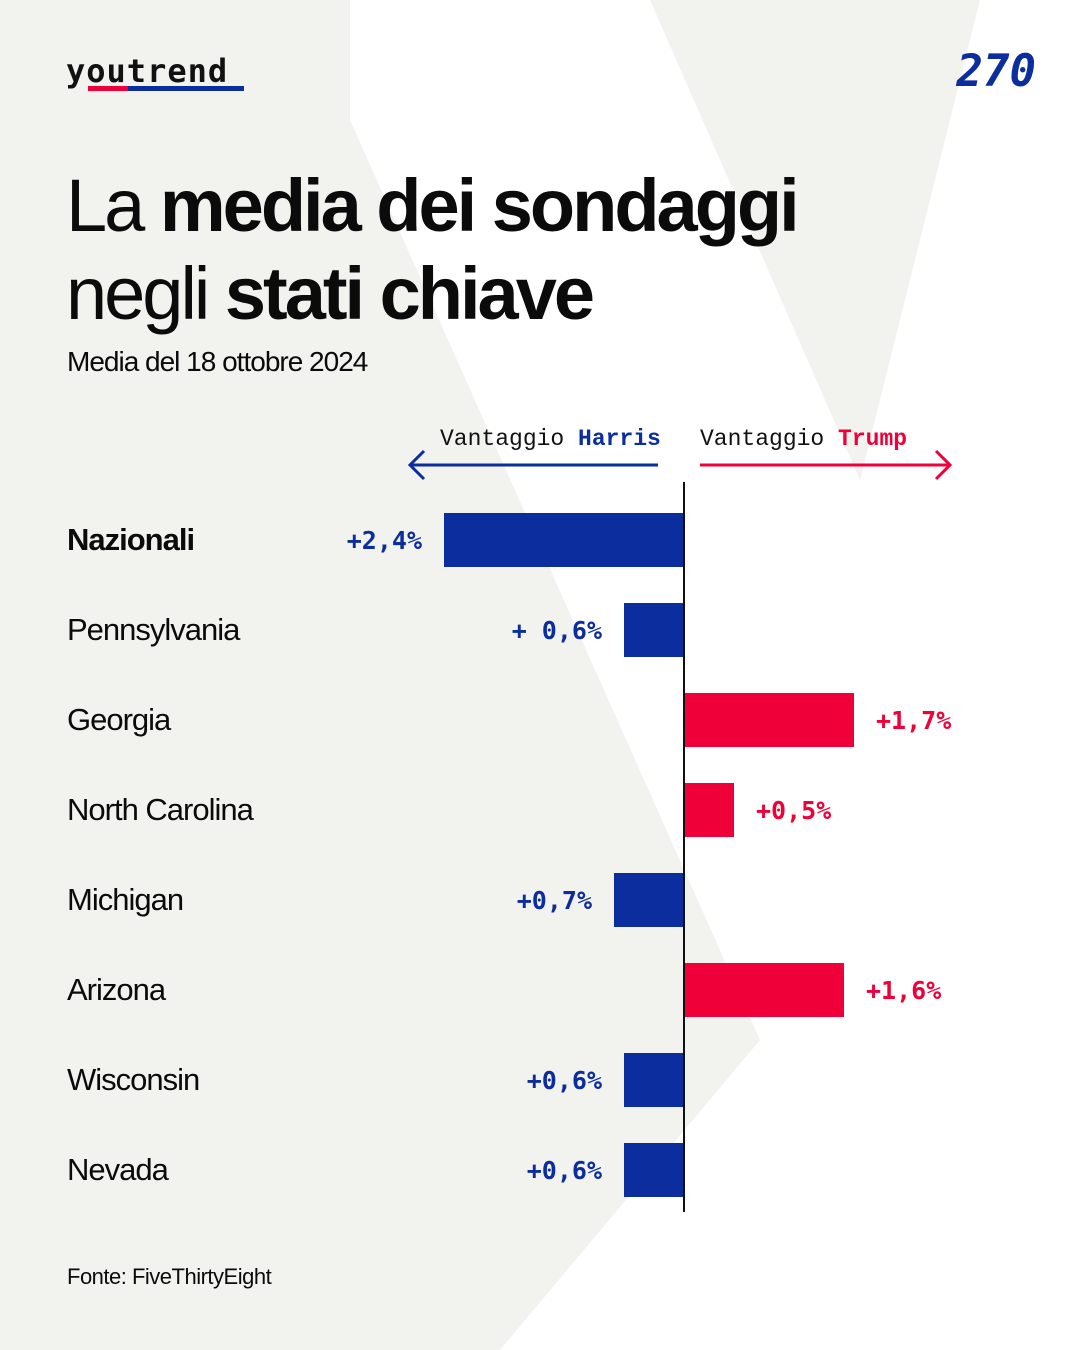 The image size is (1080, 1350). What do you see at coordinates (131, 539) in the screenshot?
I see `category-label-nazionali: Nazionali` at bounding box center [131, 539].